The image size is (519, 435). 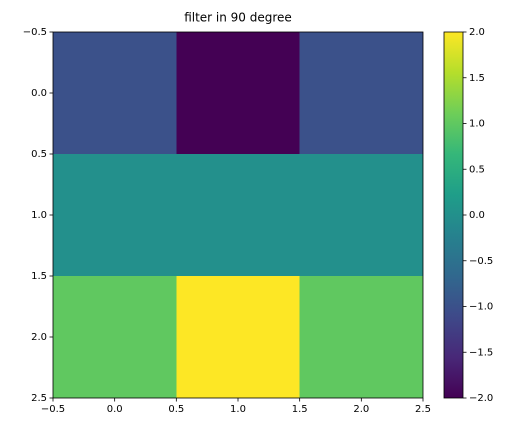 What do you see at coordinates (39, 337) in the screenshot?
I see `y-tick-label: 2.0` at bounding box center [39, 337].